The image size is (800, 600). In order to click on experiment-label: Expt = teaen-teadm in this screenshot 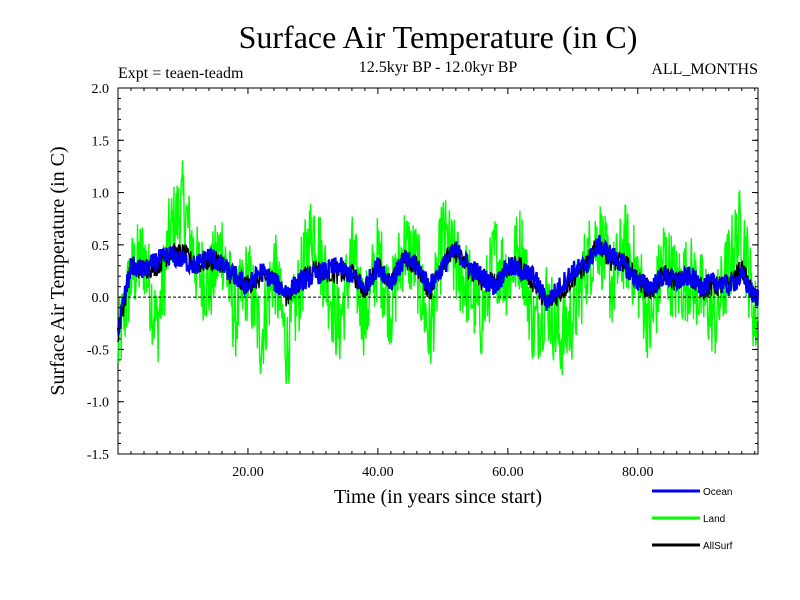, I will do `click(181, 73)`.